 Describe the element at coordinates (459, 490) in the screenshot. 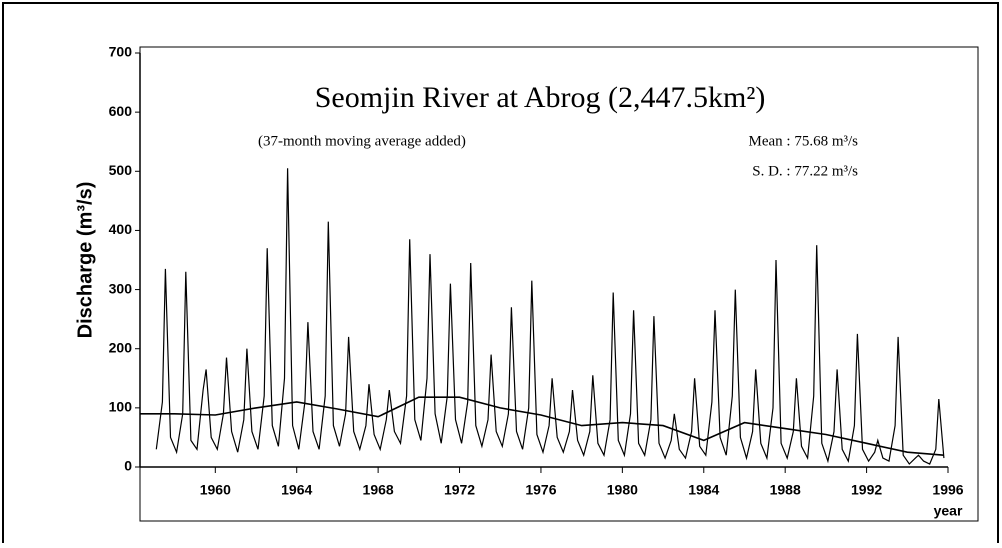

I see `x-tick-label: 1972` at that location.